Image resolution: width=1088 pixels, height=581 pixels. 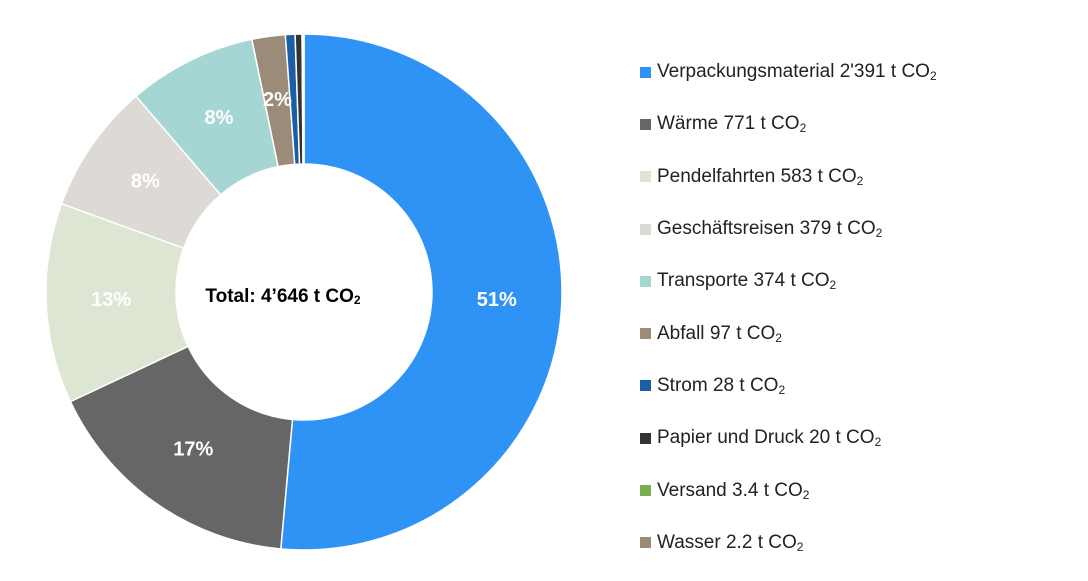 What do you see at coordinates (797, 72) in the screenshot?
I see `legend-label: Verpackungsmaterial 2'391 t CO2` at bounding box center [797, 72].